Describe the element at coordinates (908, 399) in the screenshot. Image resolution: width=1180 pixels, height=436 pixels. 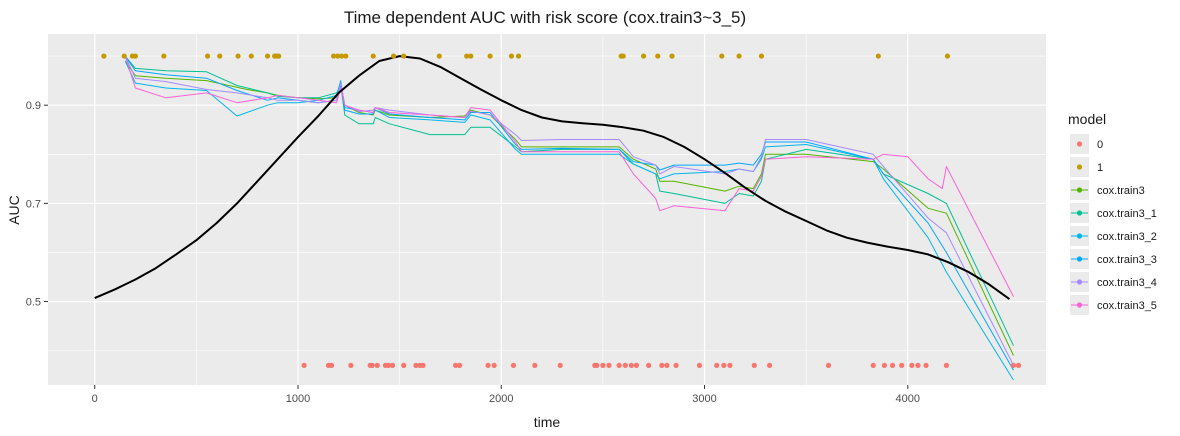
I see `x-tick-label: 4000` at that location.